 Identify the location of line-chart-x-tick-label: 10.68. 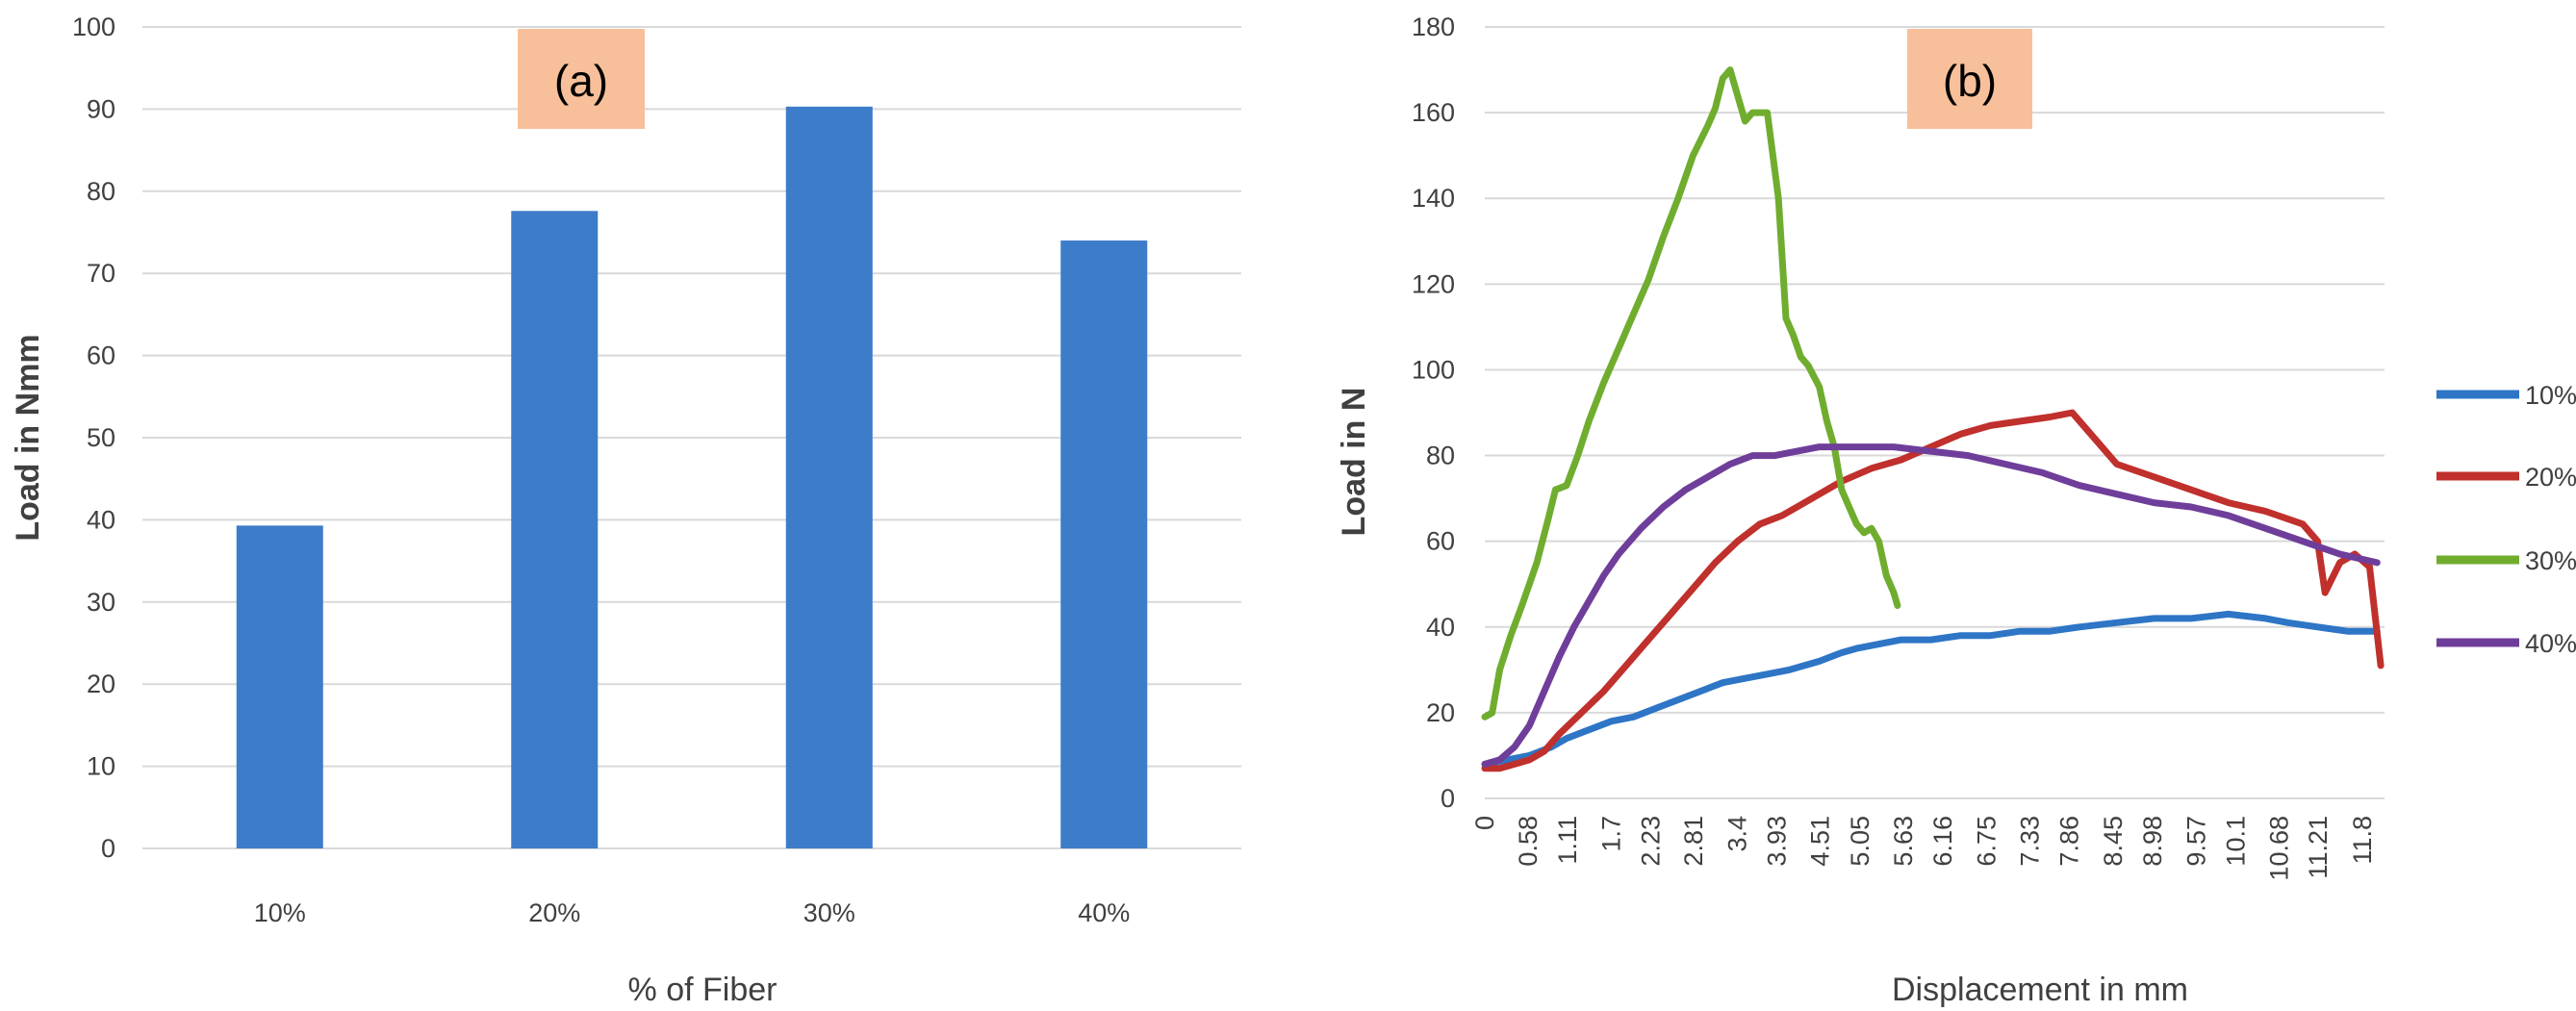
(2278, 848).